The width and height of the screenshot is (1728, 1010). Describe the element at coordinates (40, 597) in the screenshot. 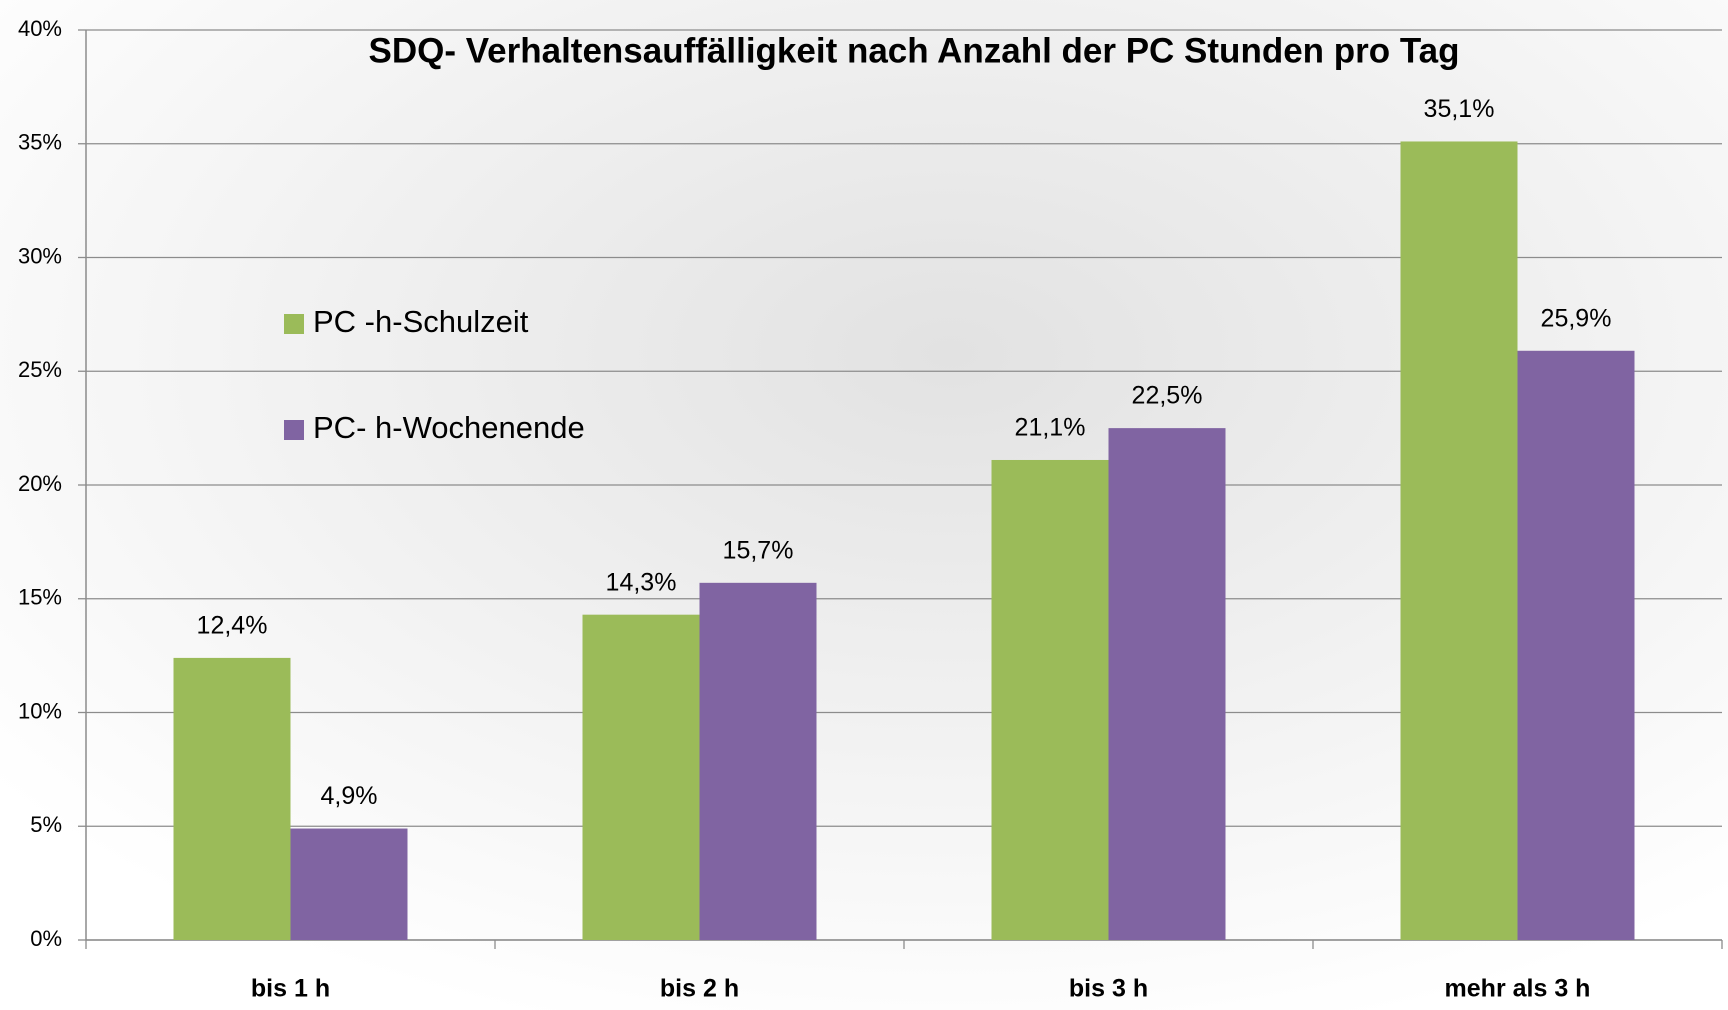

I see `y-tick-label: 15%` at that location.